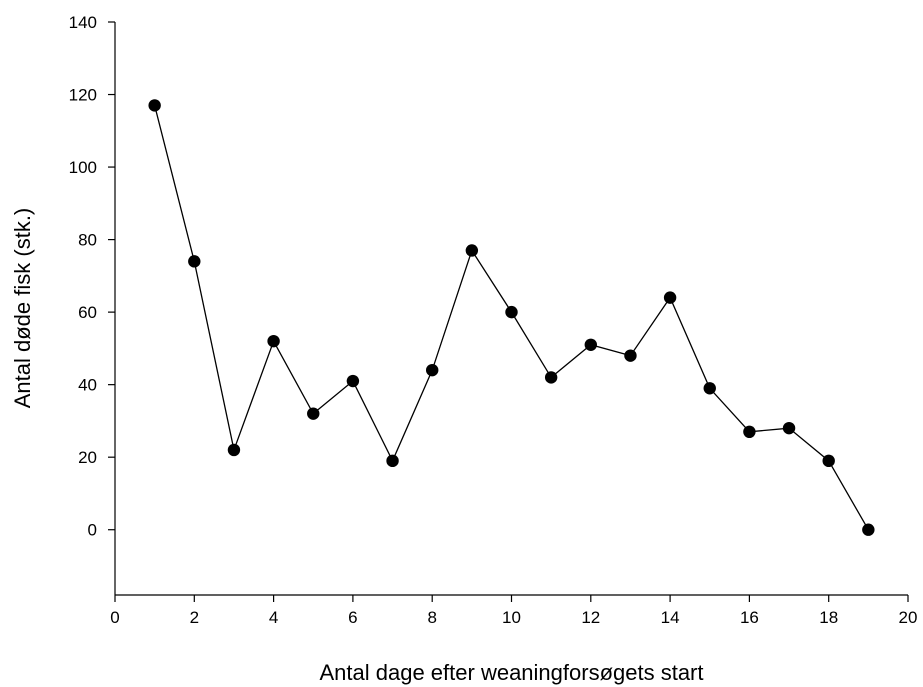  Describe the element at coordinates (828, 617) in the screenshot. I see `x-tick-label: 18` at that location.